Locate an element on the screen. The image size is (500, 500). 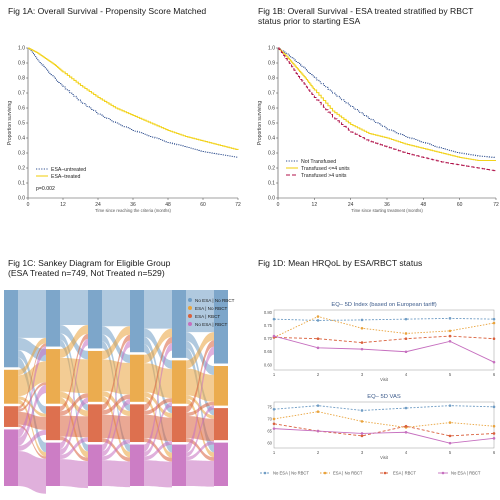
fig1a-x-tick-label: 72 is located at coordinates (238, 205).